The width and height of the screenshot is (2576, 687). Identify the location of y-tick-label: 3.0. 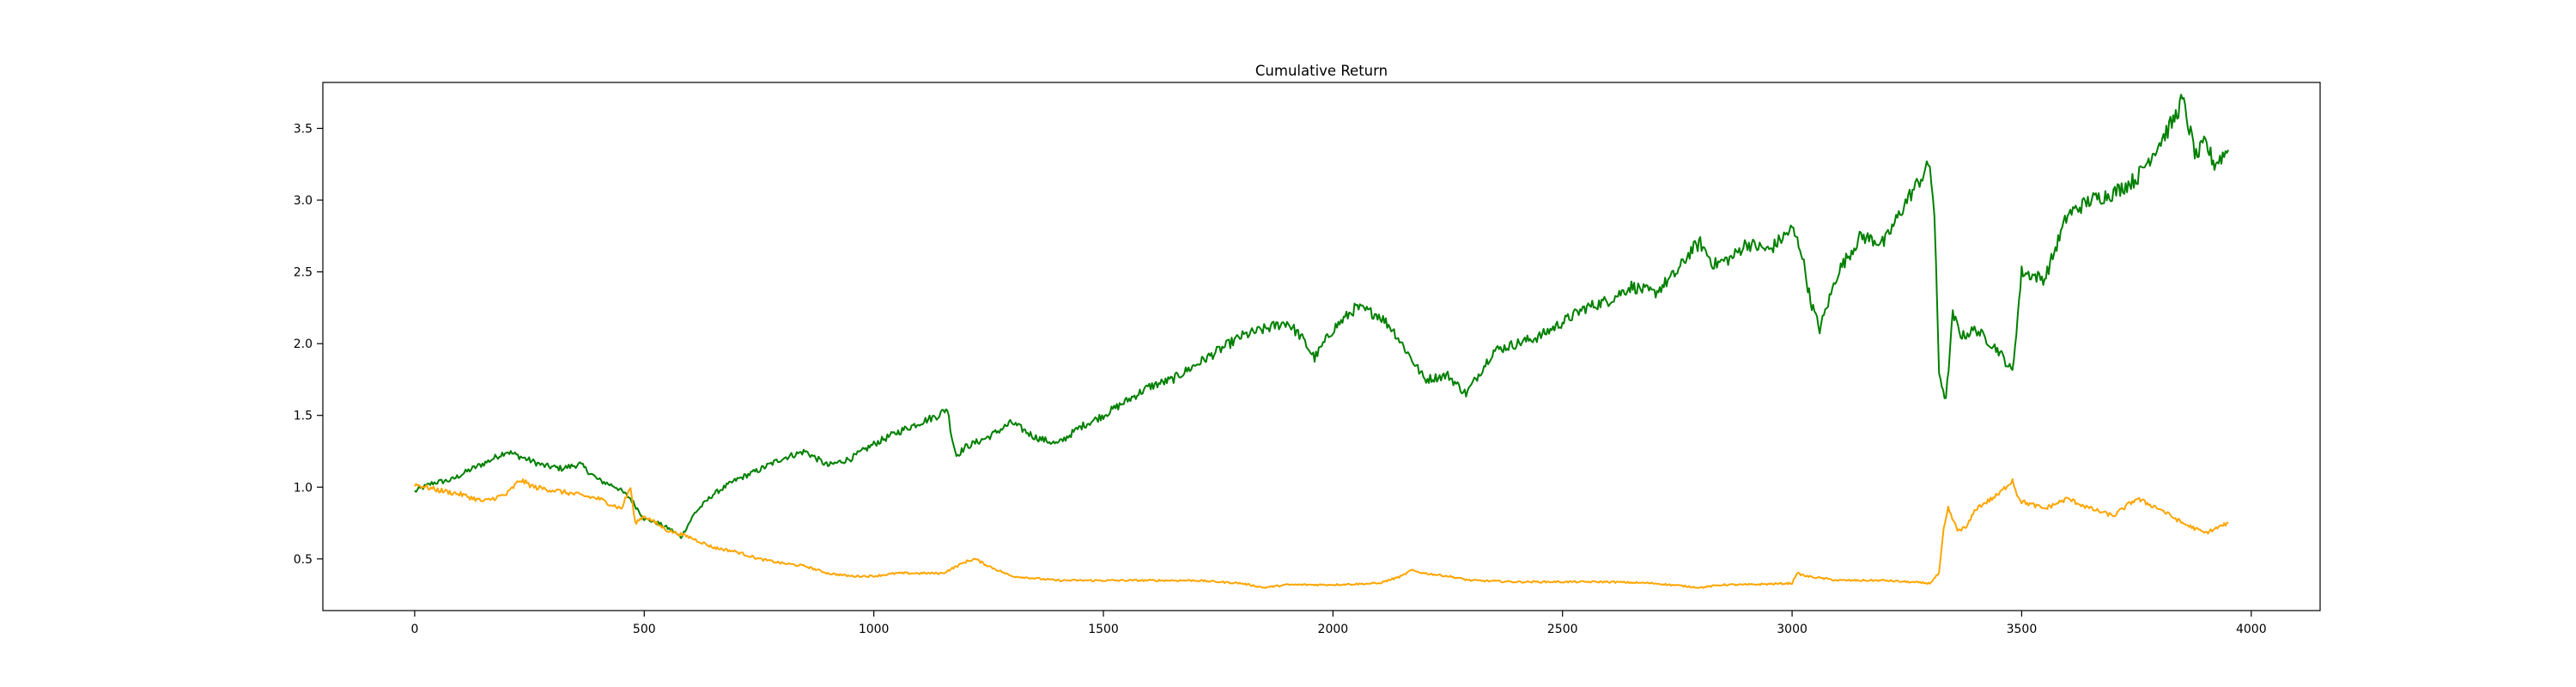
(303, 201).